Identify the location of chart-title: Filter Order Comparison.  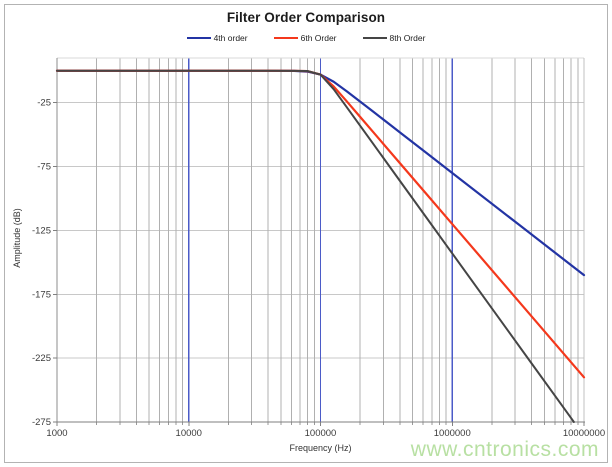
(306, 17).